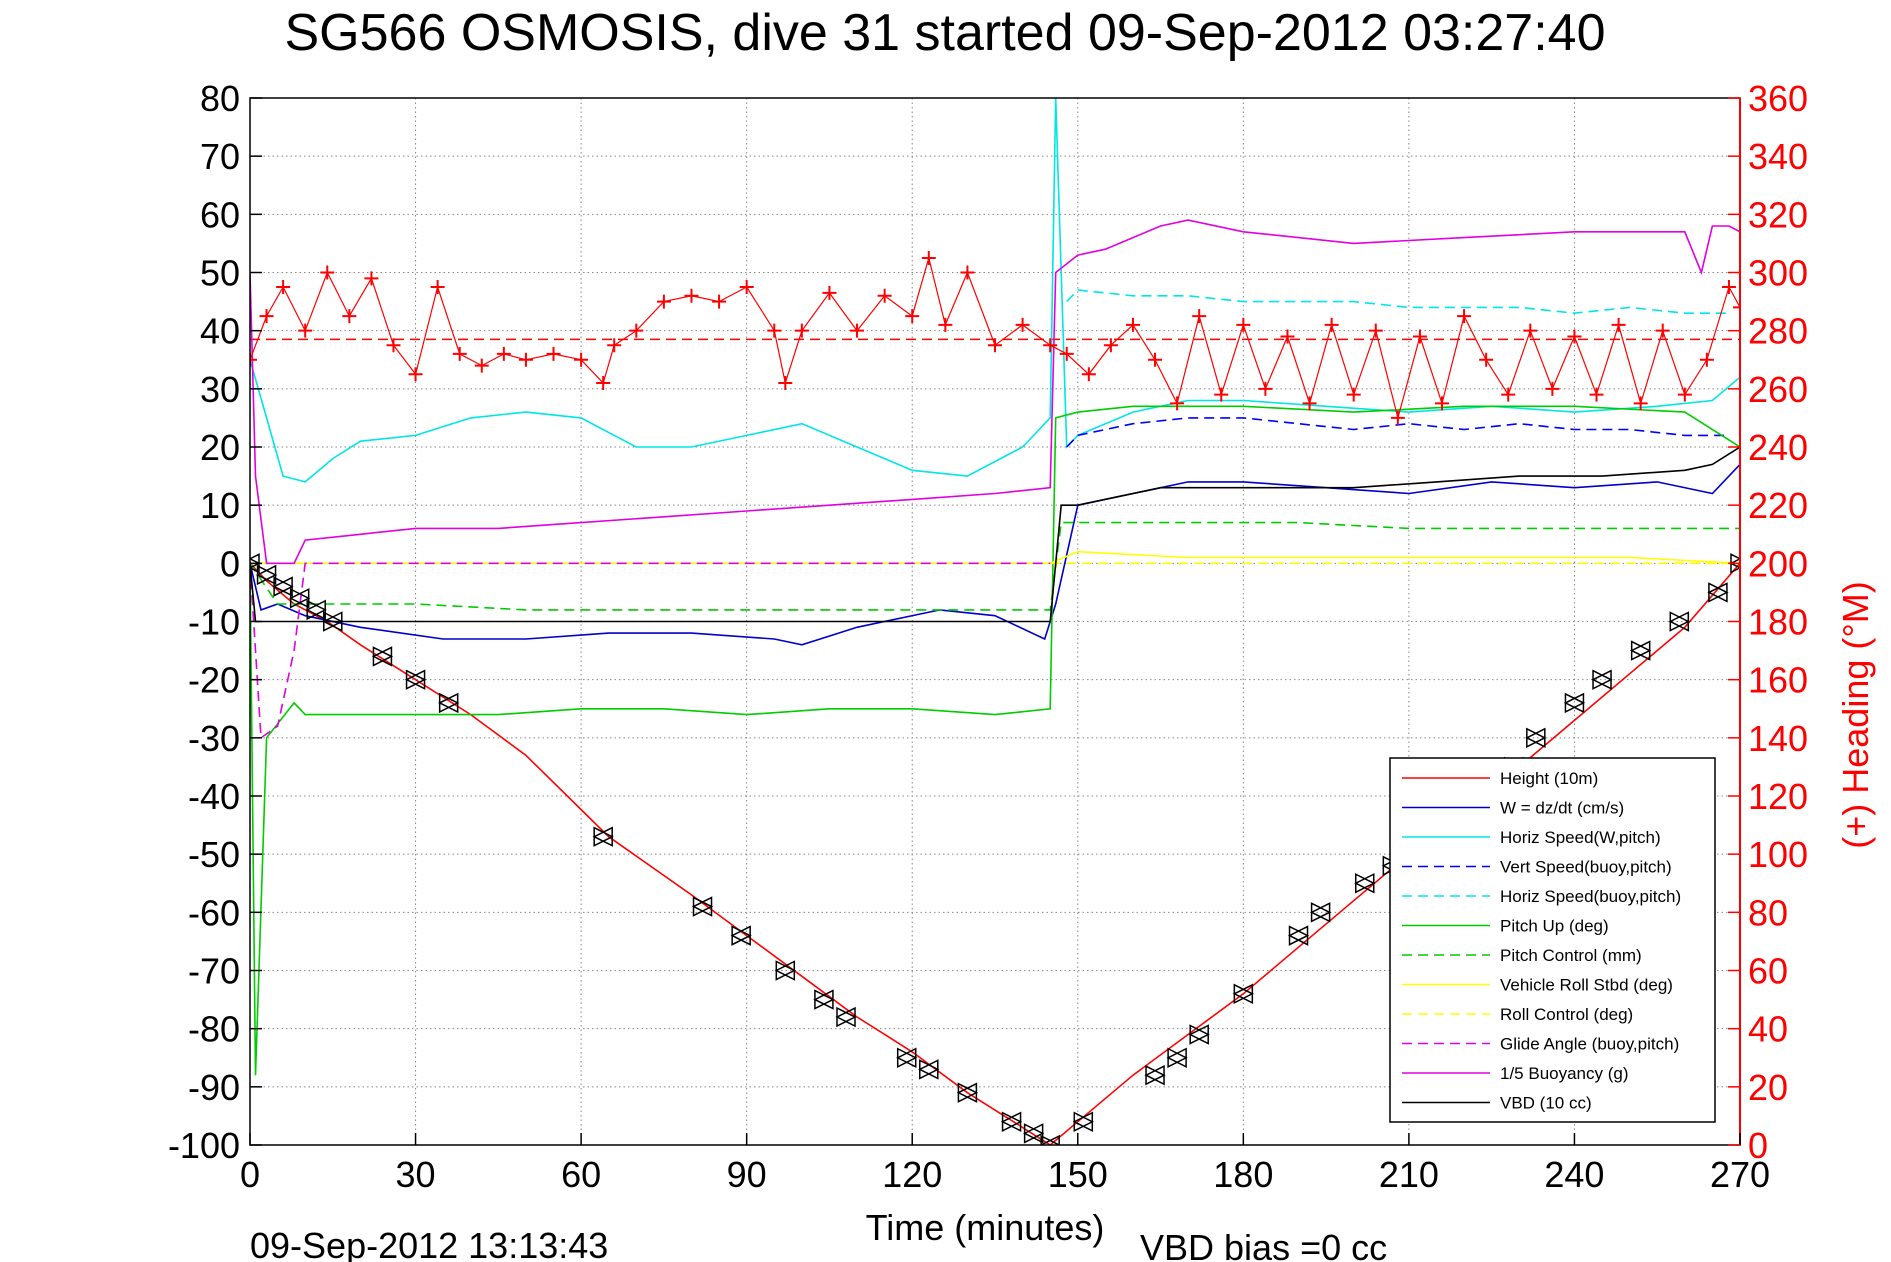 Image resolution: width=1891 pixels, height=1262 pixels. What do you see at coordinates (1778, 214) in the screenshot?
I see `y2-tick-label: 320` at bounding box center [1778, 214].